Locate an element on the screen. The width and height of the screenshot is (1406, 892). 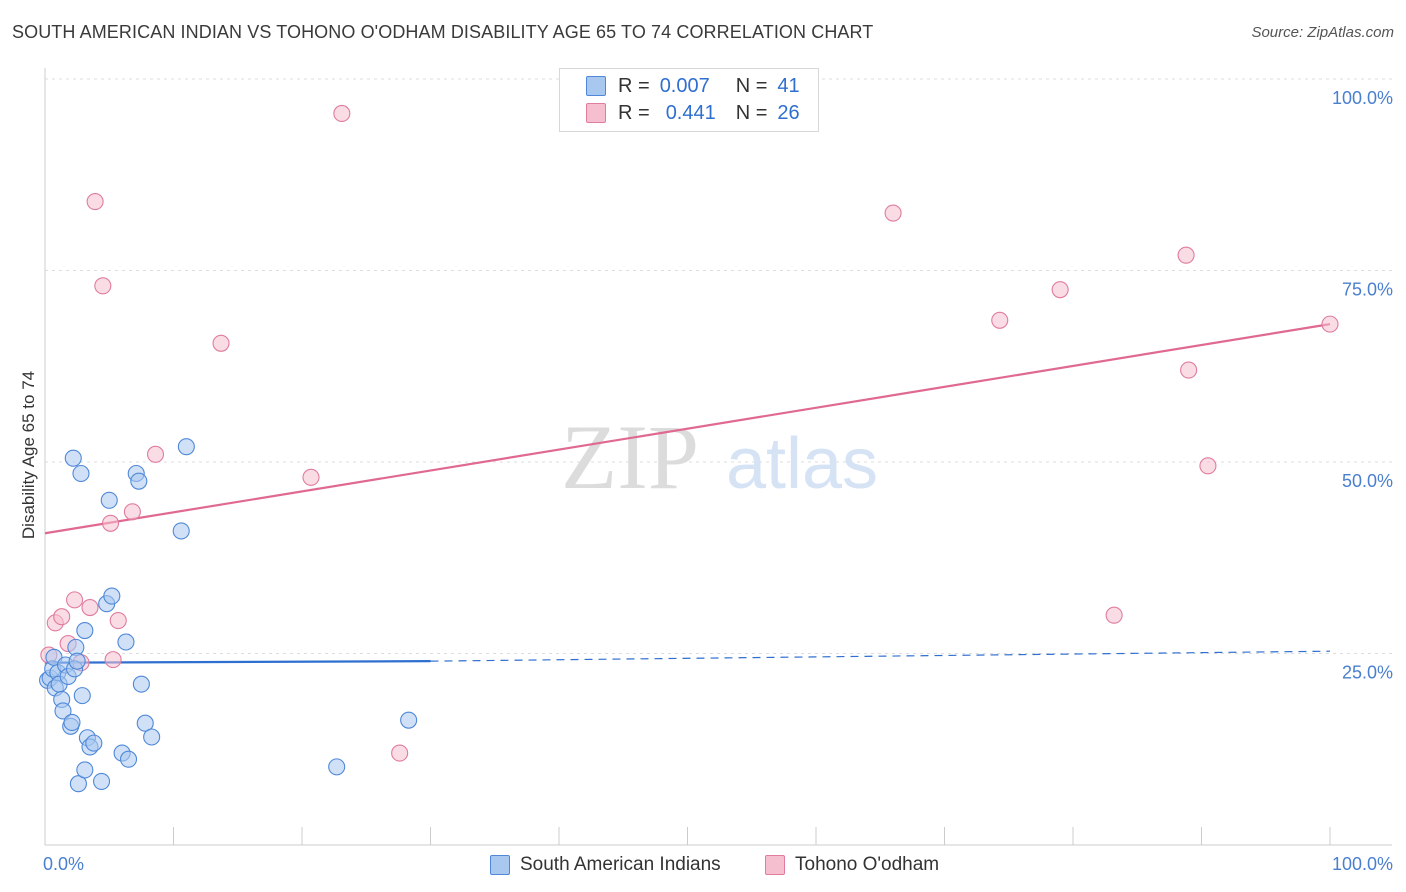
legend-row-tohono: R = 0.441 N = 26 is located at coordinates (693, 113).